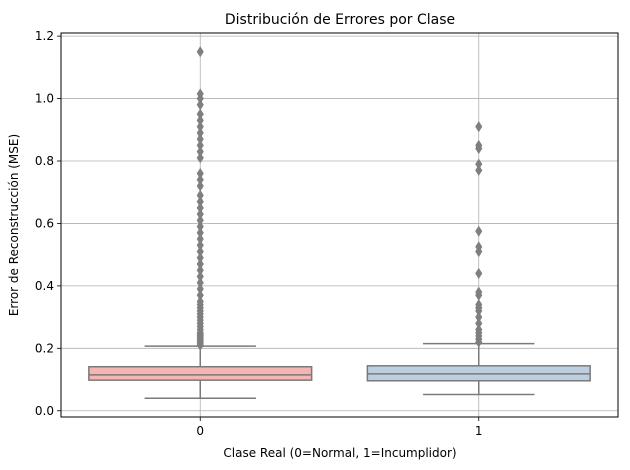 Image resolution: width=630 pixels, height=470 pixels. I want to click on x-axis-title: Clase Real (0=Normal, 1=Incumplidor), so click(339, 453).